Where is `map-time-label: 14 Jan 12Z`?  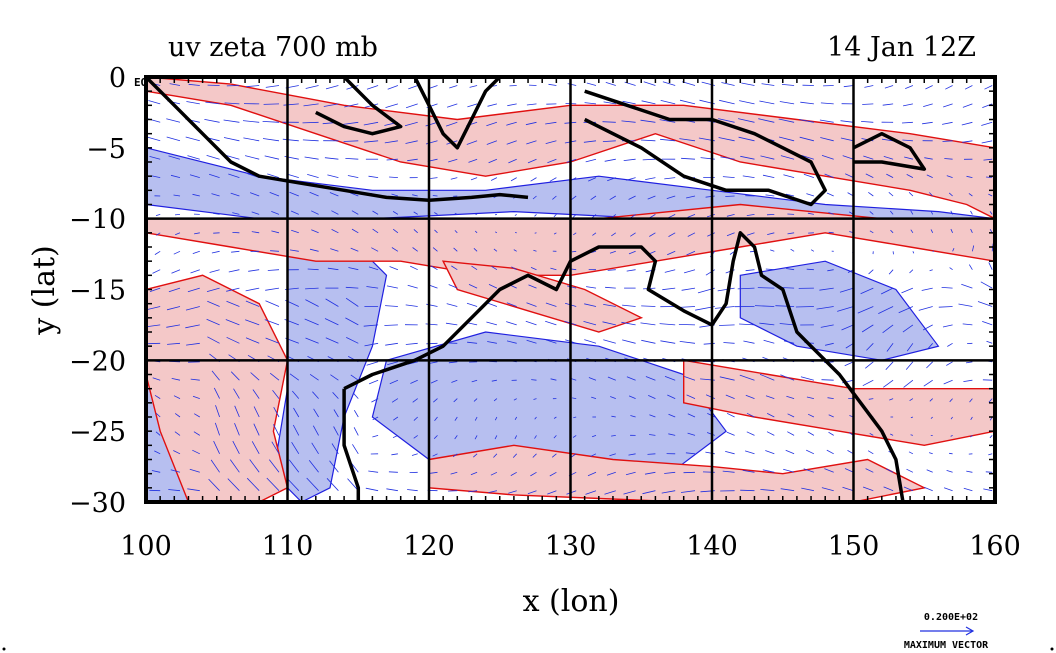 map-time-label: 14 Jan 12Z is located at coordinates (901, 47).